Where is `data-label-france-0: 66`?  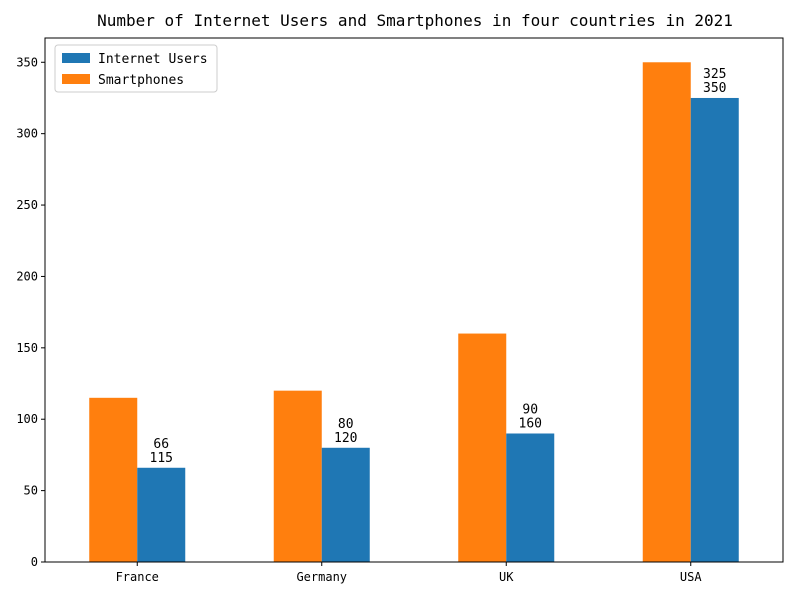
data-label-france-0: 66 is located at coordinates (161, 444).